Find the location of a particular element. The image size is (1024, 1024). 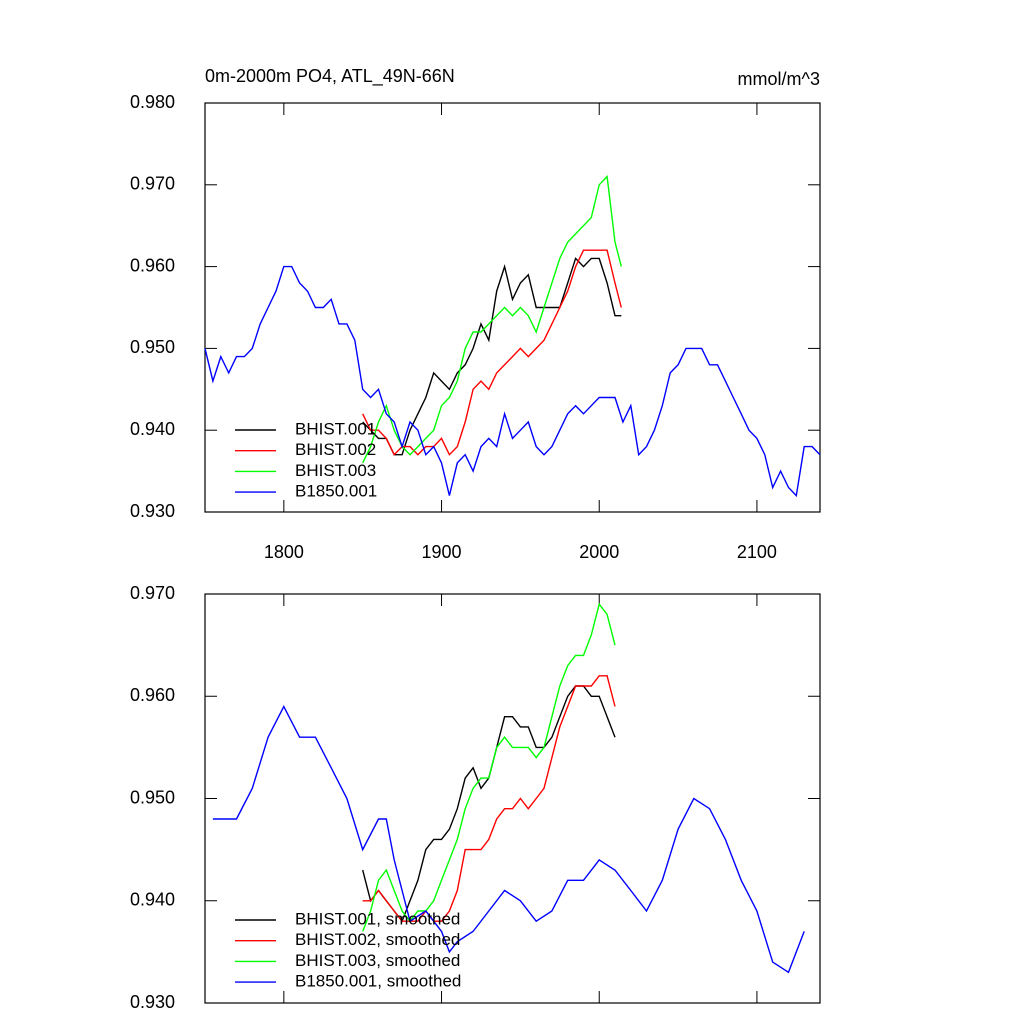

legend-label: BHIST.003, smoothed is located at coordinates (377, 960).